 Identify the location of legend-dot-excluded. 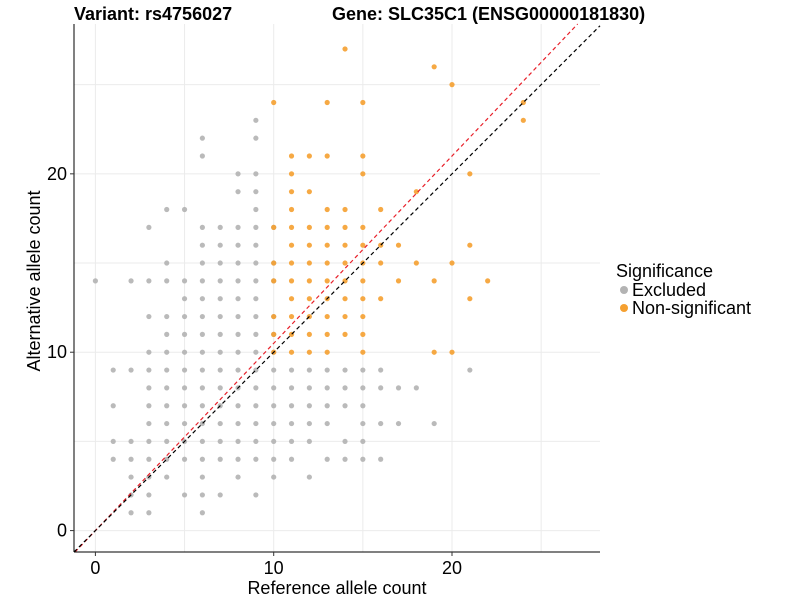
(624, 290).